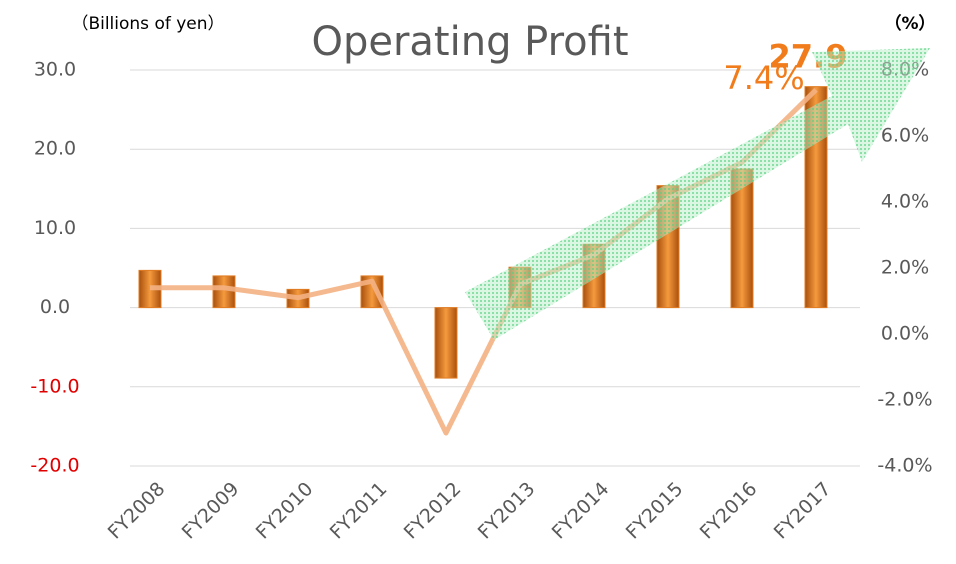 The width and height of the screenshot is (956, 564). Describe the element at coordinates (285, 511) in the screenshot. I see `x-tick-label: FY2010` at that location.